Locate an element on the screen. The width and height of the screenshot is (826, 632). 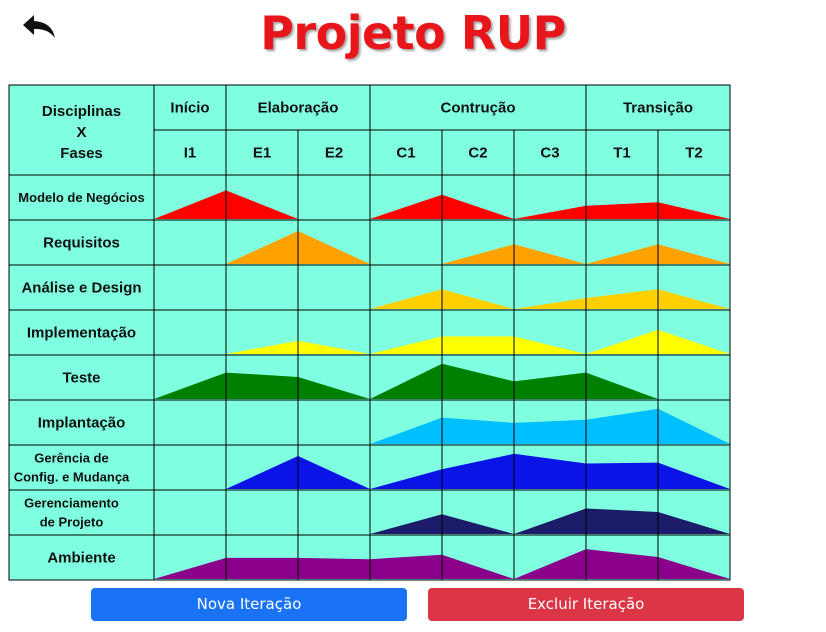
phase-header: Contrução is located at coordinates (478, 107).